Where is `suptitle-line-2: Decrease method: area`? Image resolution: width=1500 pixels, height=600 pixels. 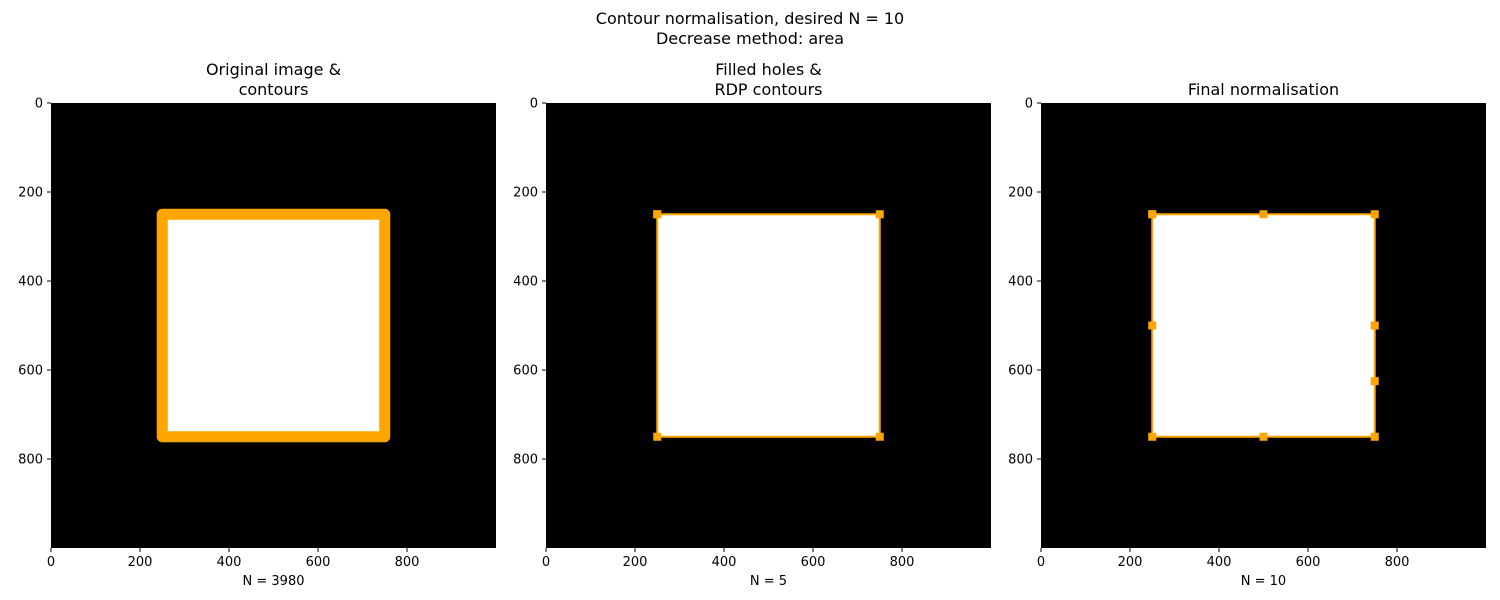
suptitle-line-2: Decrease method: area is located at coordinates (750, 38).